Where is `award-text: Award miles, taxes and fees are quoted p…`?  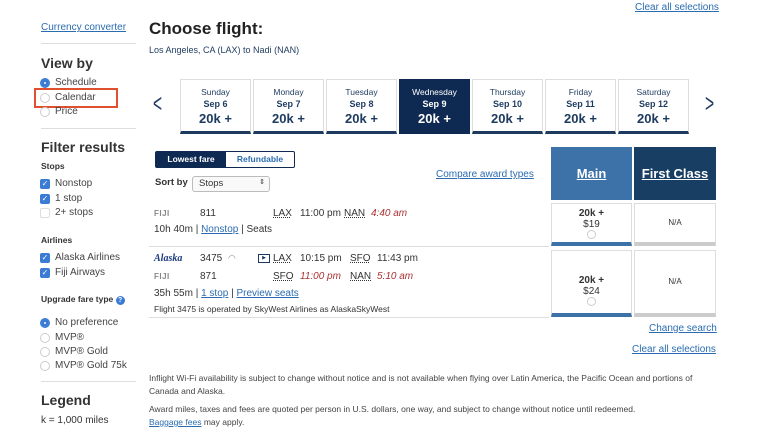
award-text: Award miles, taxes and fees are quoted p… is located at coordinates (392, 409).